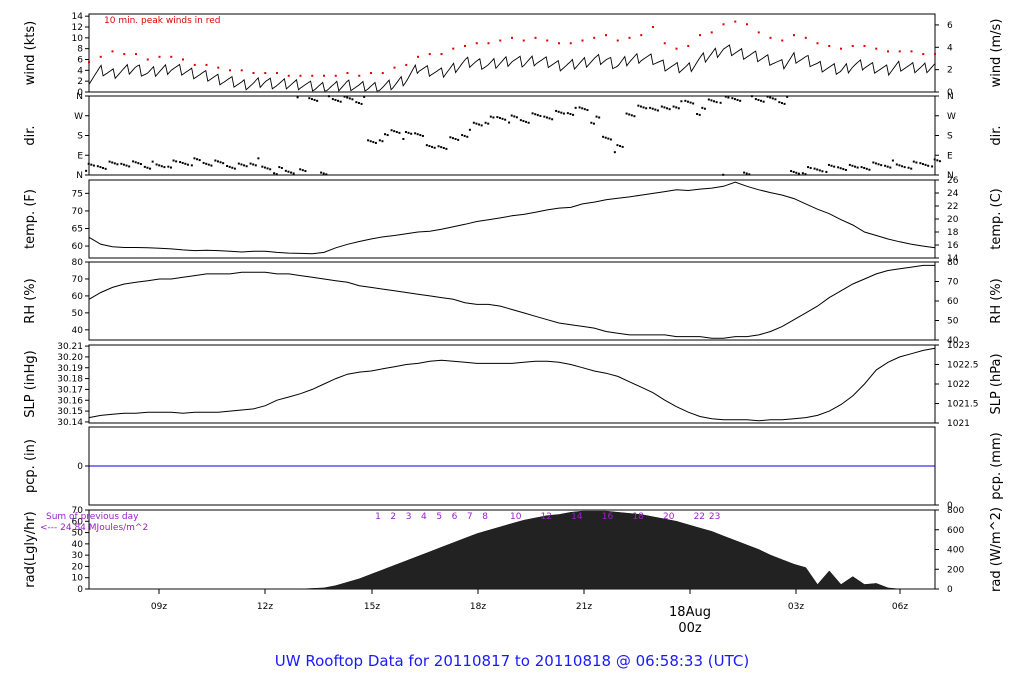 This screenshot has width=1024, height=700. I want to click on right-tick-label: W, so click(951, 117).